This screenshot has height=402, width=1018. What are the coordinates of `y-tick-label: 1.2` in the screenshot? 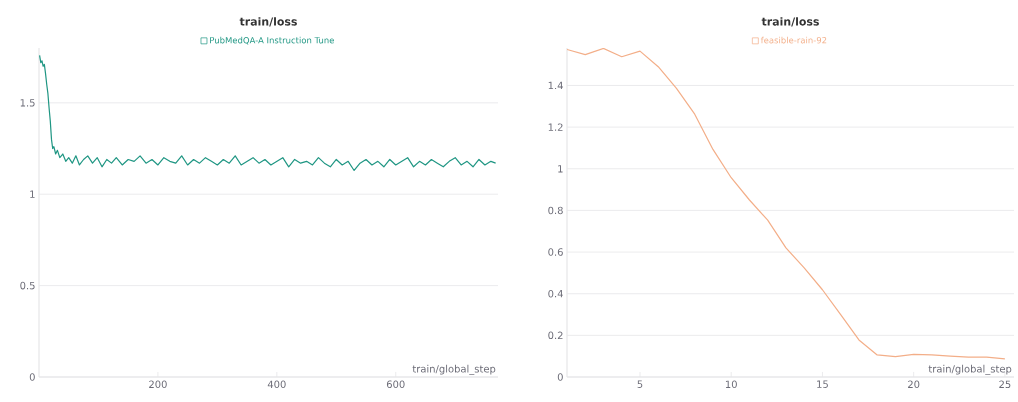 It's located at (555, 127).